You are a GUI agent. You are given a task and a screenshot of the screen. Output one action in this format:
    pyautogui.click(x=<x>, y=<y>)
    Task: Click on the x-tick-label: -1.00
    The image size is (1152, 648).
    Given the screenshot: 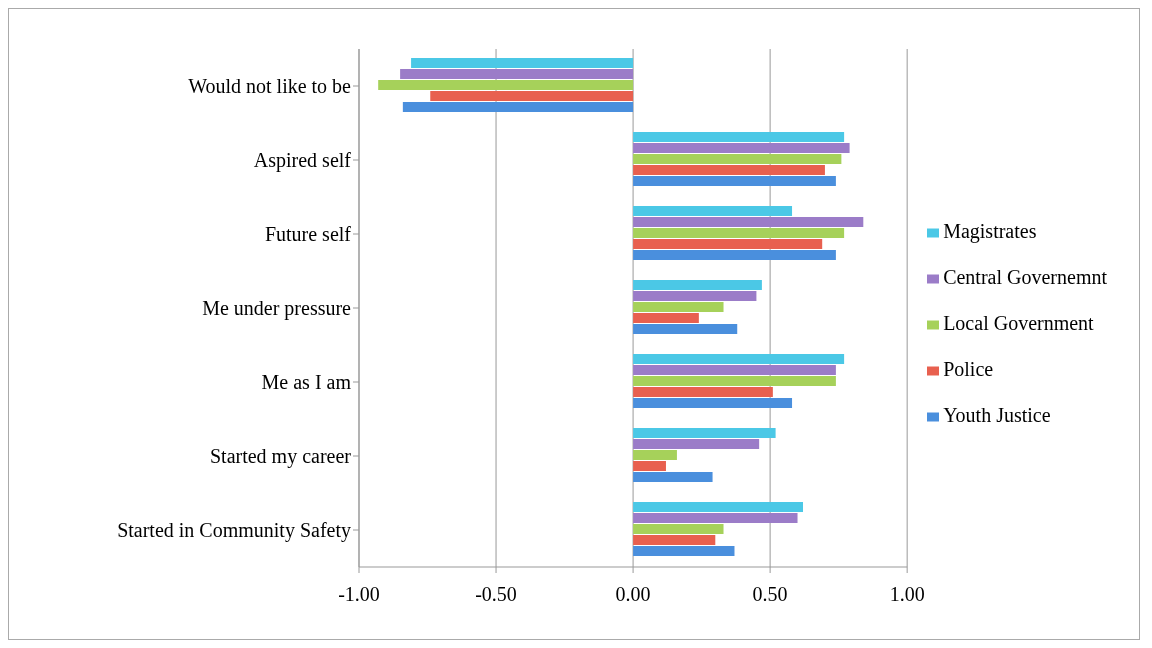 What is the action you would take?
    pyautogui.click(x=359, y=594)
    